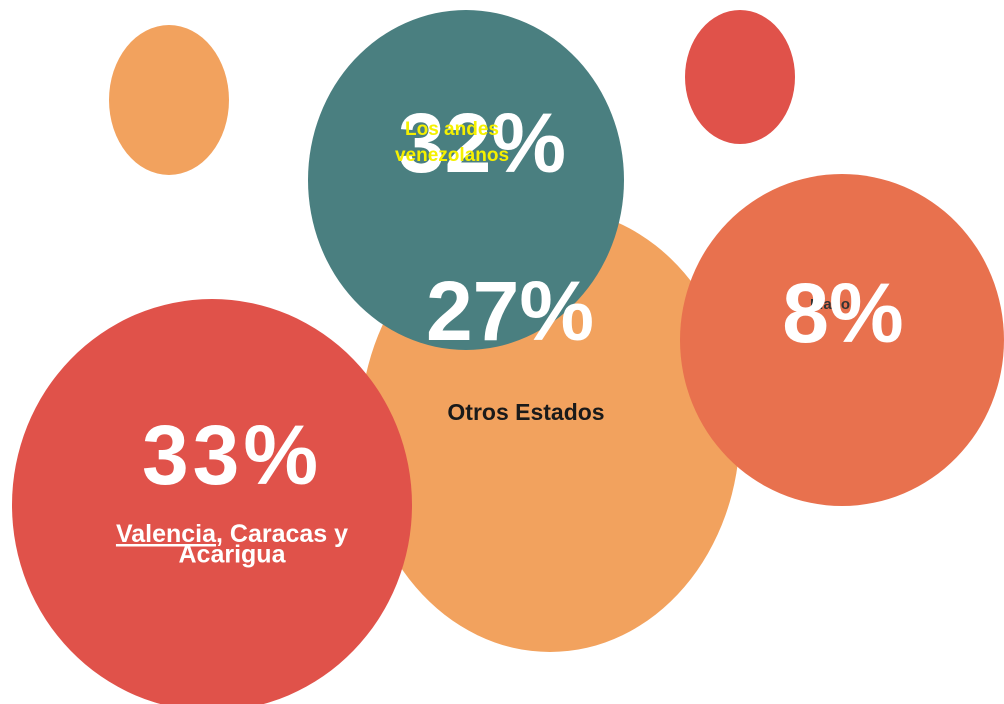  What do you see at coordinates (232, 455) in the screenshot?
I see `percent: 33%` at bounding box center [232, 455].